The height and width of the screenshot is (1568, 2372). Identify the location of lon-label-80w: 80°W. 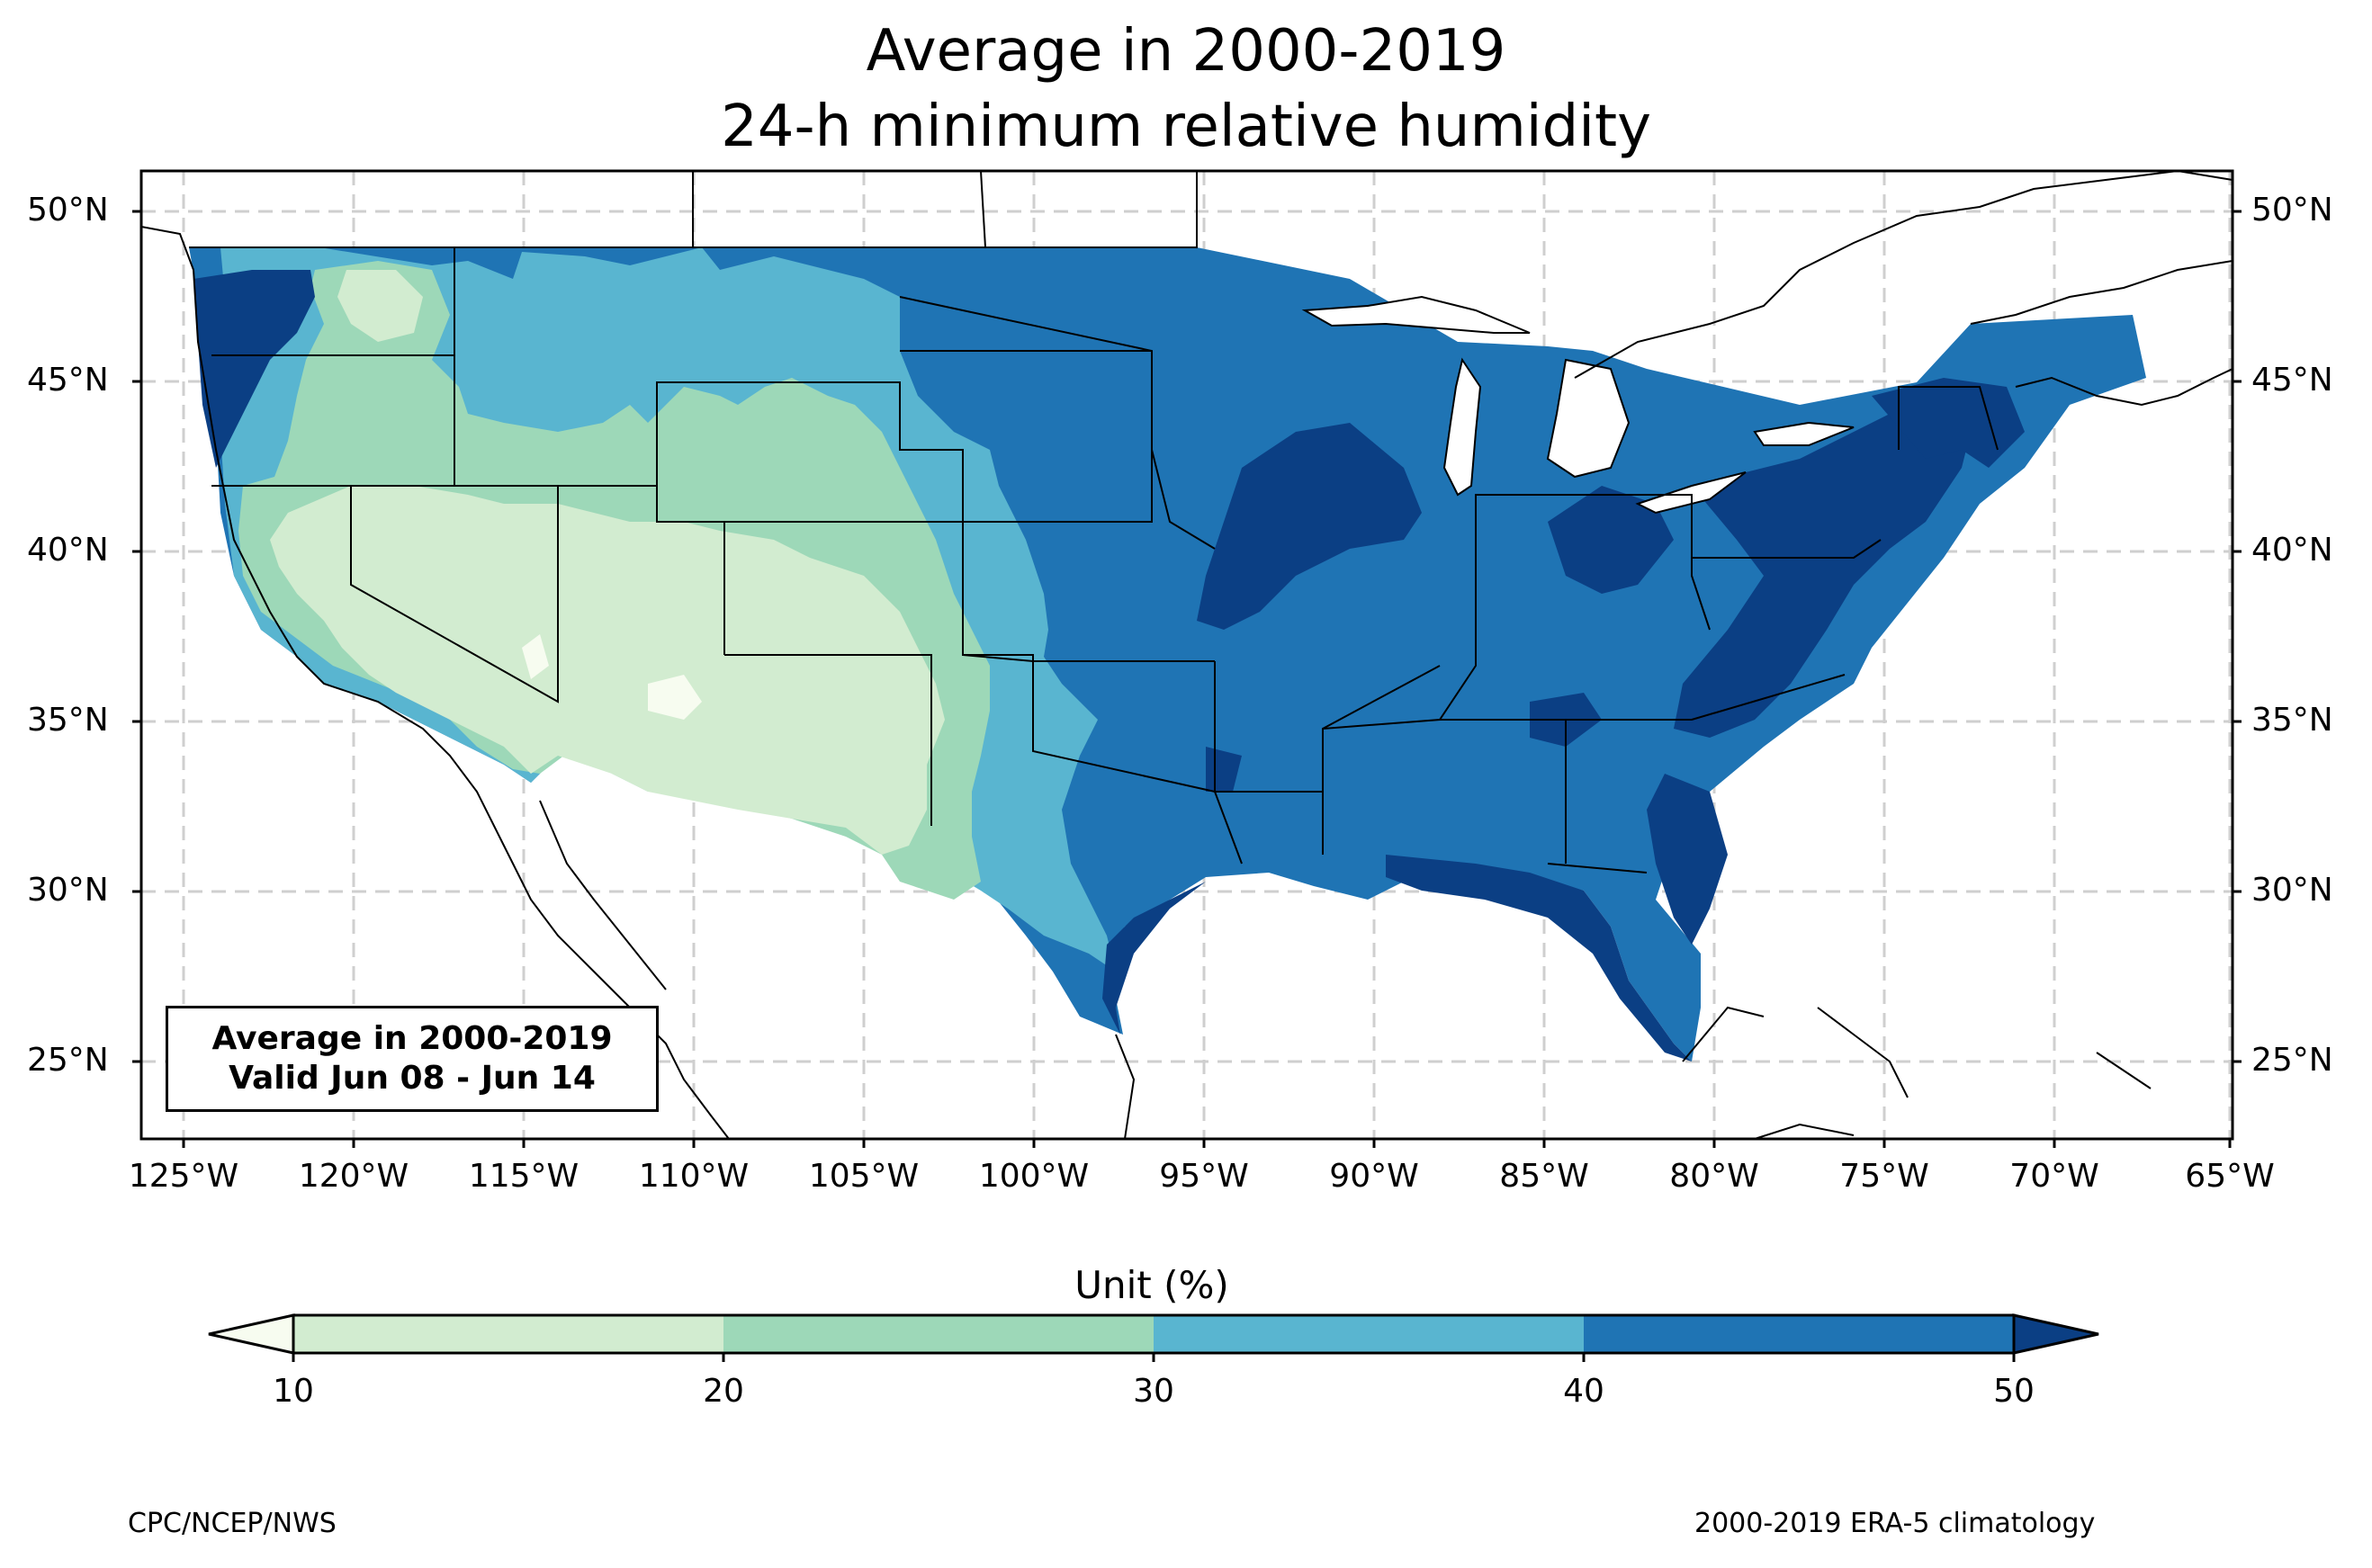
(1714, 1176).